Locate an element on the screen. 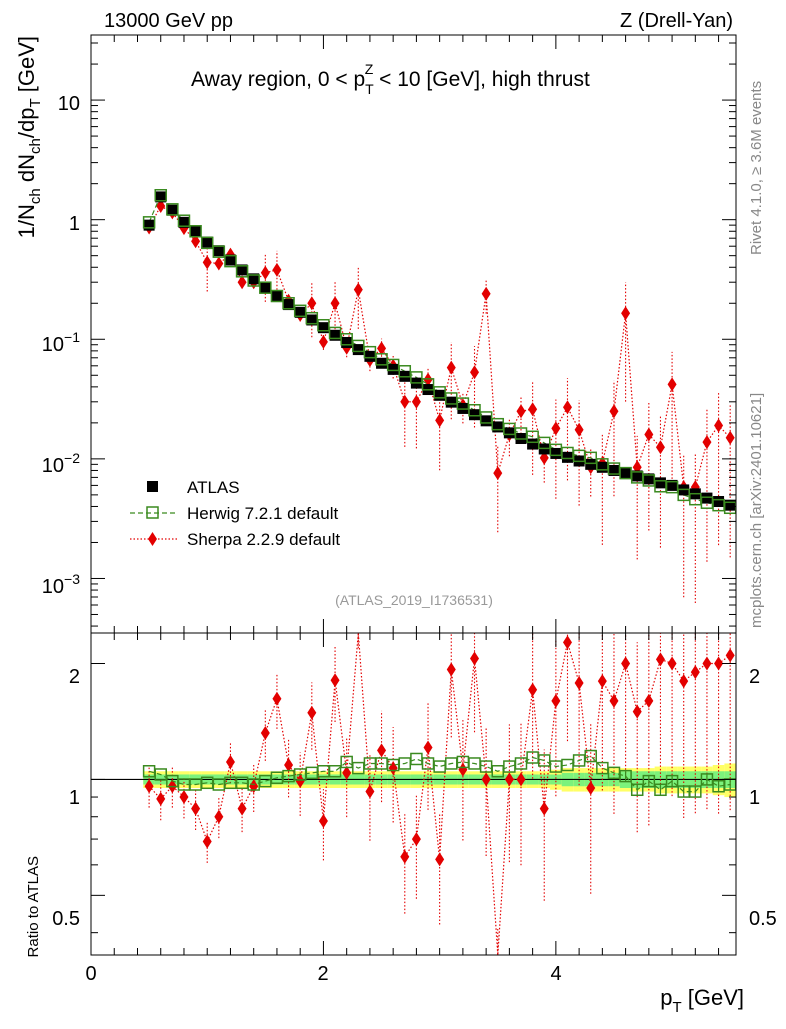 This screenshot has height=1029, width=786. y-tick-label-1: 1 is located at coordinates (74, 224).